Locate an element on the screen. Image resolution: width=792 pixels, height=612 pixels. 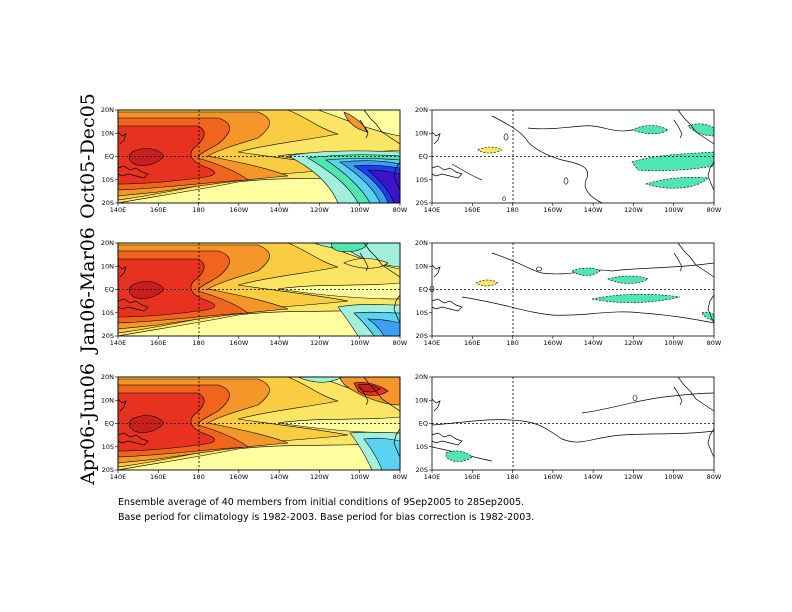
row-label-3: Apr06-Jun06 is located at coordinates (88, 424).